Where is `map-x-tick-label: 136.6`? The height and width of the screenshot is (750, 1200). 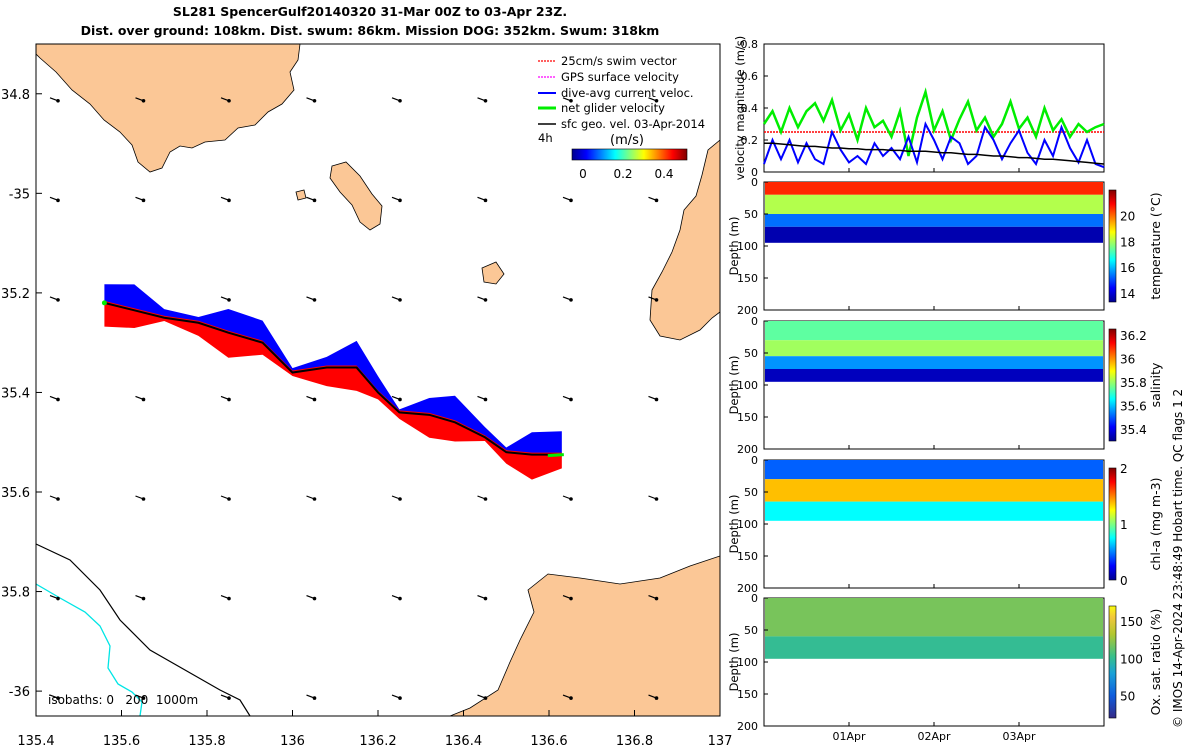
map-x-tick-label: 136.6 is located at coordinates (548, 741).